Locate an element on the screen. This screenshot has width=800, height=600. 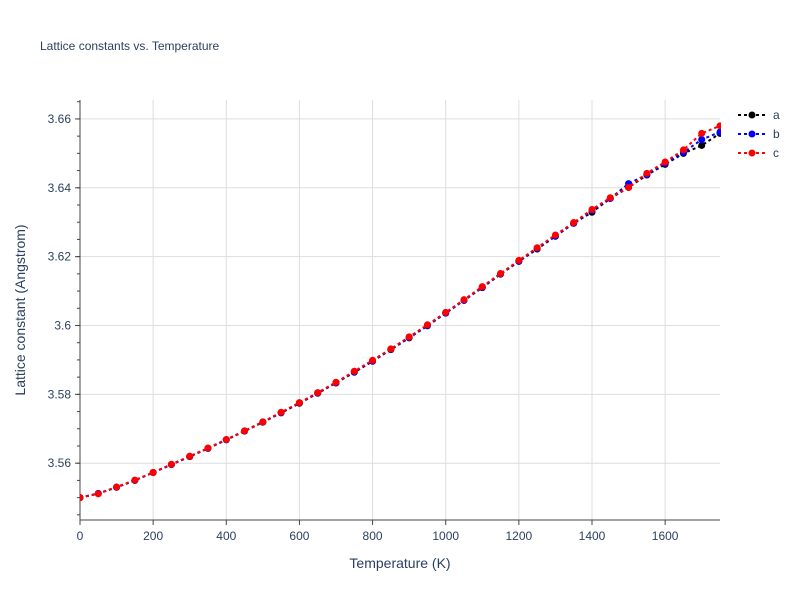
x-tick-label: 1600 is located at coordinates (665, 536).